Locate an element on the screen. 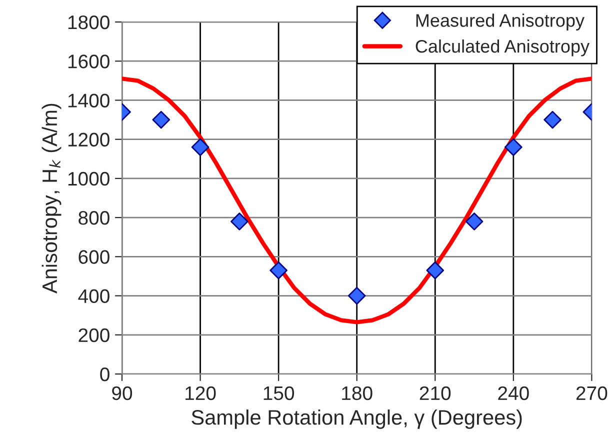 This screenshot has width=610, height=440. y-tick-label: 200 is located at coordinates (94, 335).